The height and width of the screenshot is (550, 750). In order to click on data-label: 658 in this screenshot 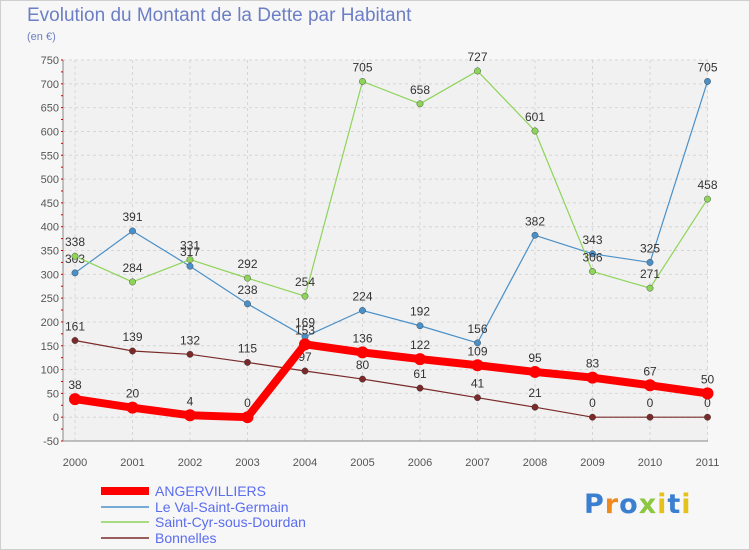, I will do `click(420, 90)`.